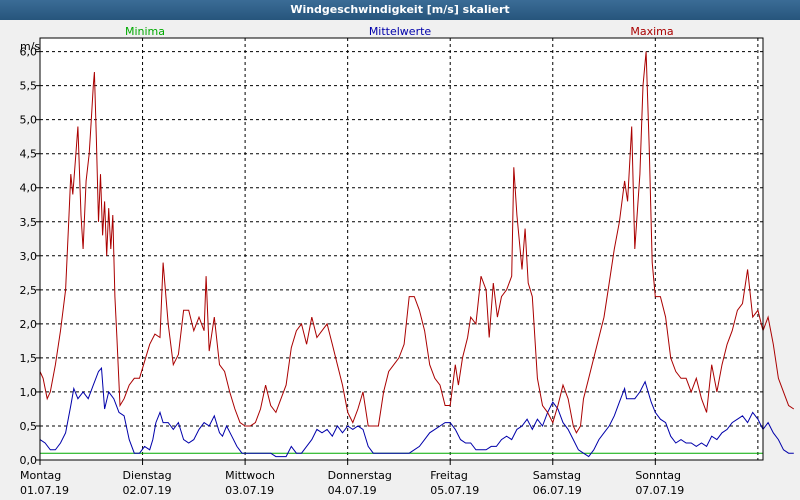  Describe the element at coordinates (147, 490) in the screenshot. I see `x-tick-date-label: 02.07.19` at that location.